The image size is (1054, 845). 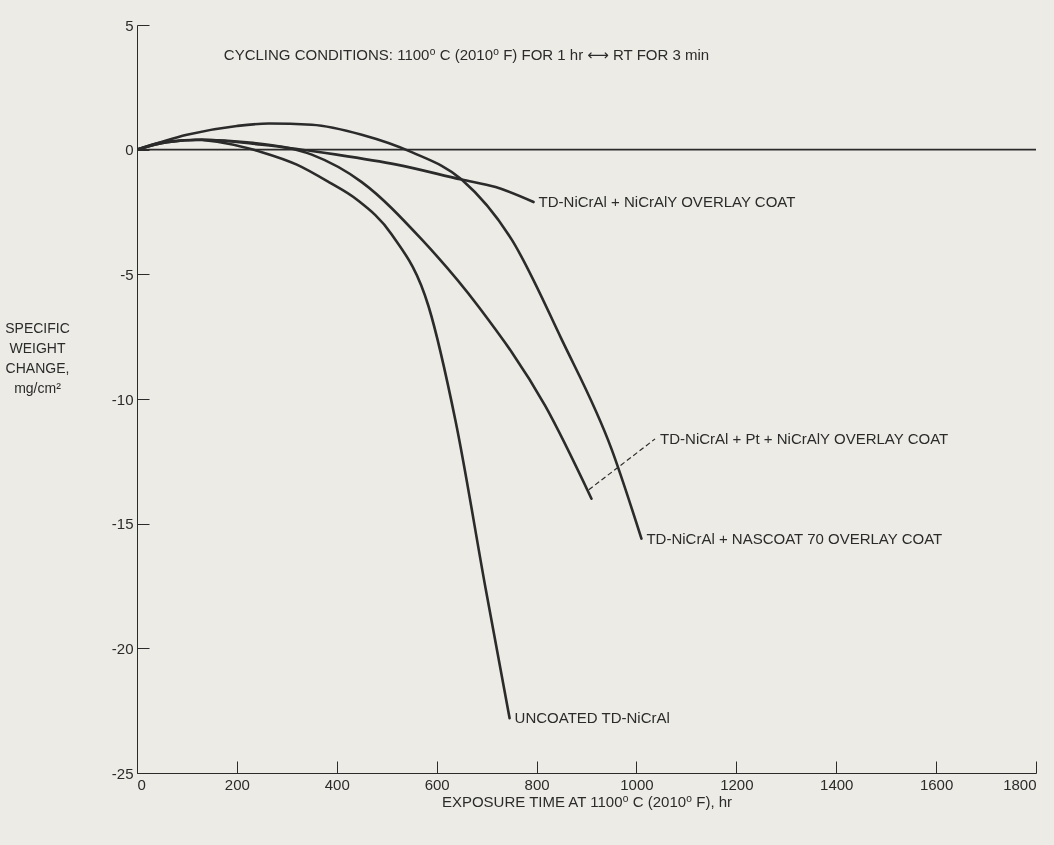 What do you see at coordinates (127, 274) in the screenshot?
I see `y-tick-label: -5` at bounding box center [127, 274].